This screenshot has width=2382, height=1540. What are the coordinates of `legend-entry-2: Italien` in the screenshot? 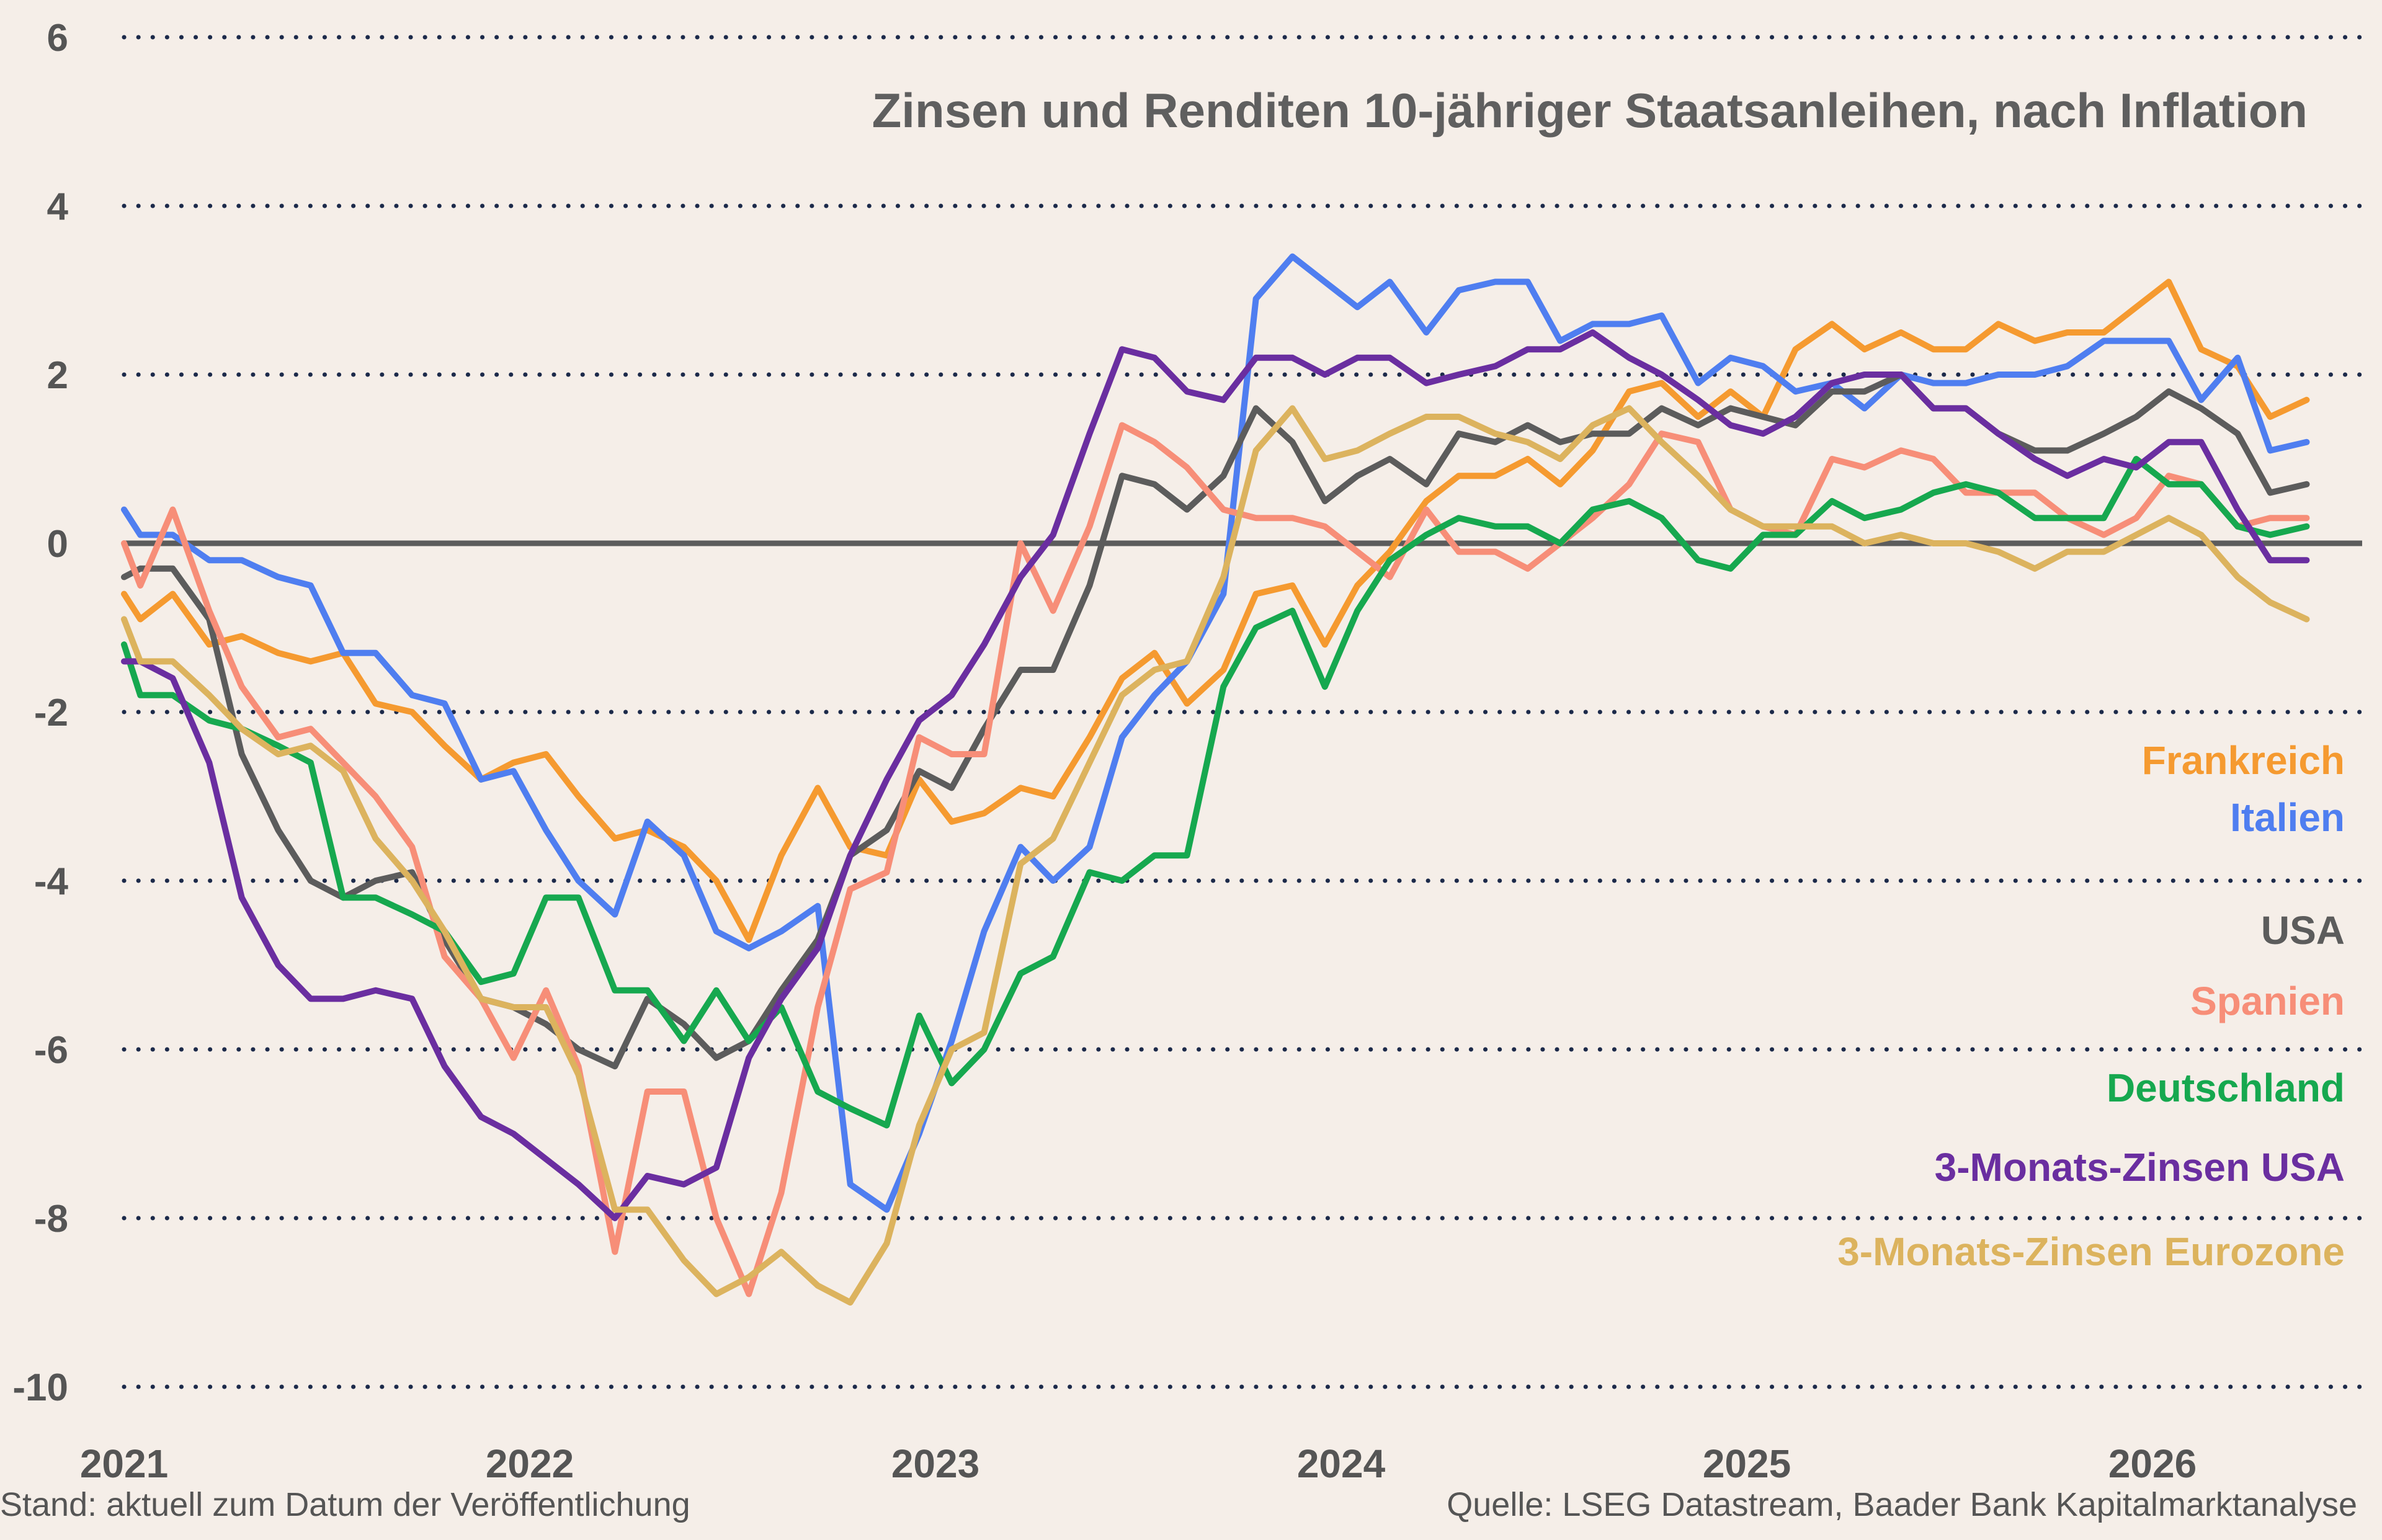 It's located at (2287, 818).